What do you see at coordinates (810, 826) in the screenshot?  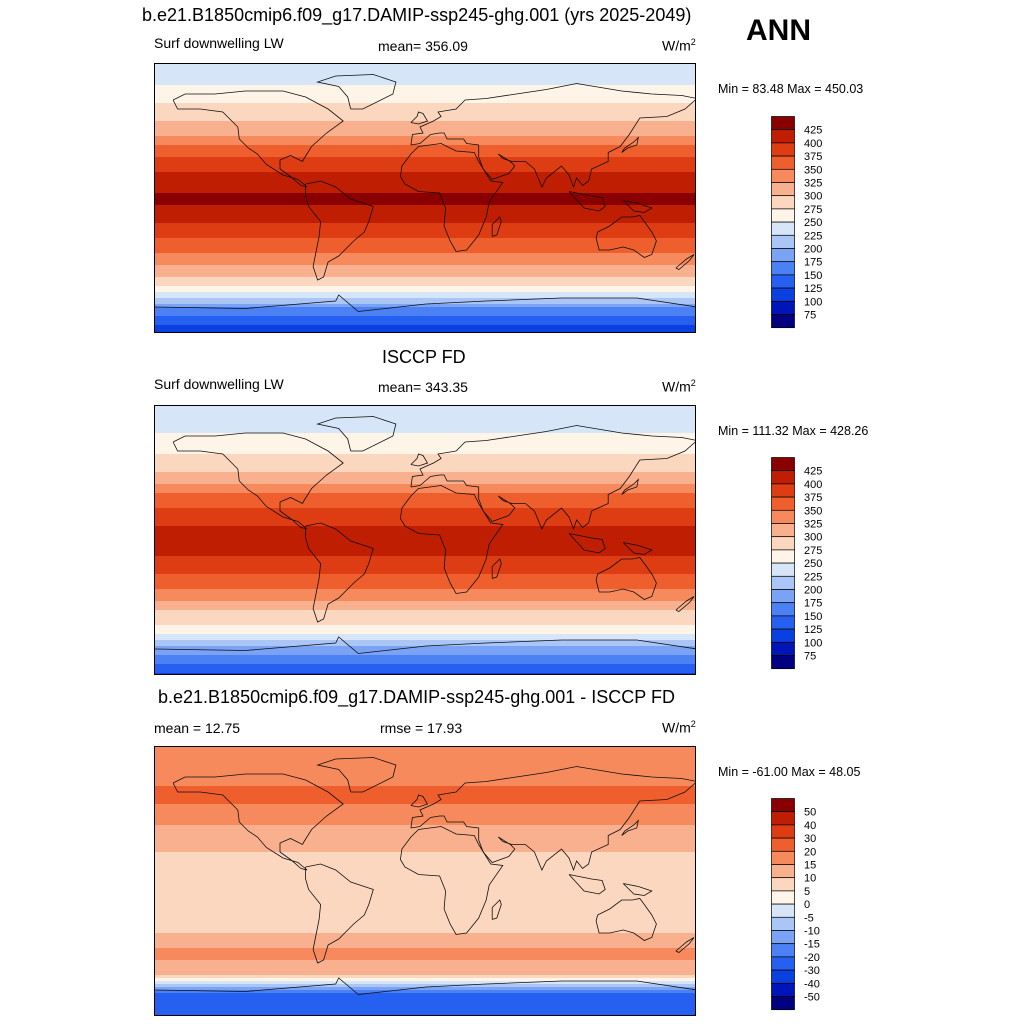 I see `colorbar-tick-label: 40` at bounding box center [810, 826].